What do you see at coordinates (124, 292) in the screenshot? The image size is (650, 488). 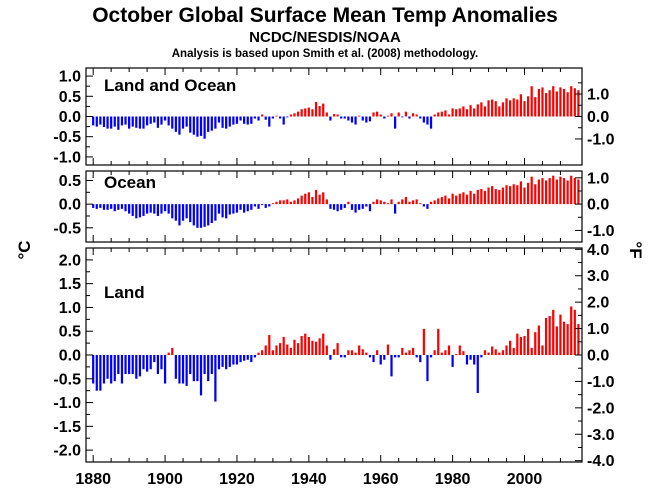 I see `panel-label: Land` at bounding box center [124, 292].